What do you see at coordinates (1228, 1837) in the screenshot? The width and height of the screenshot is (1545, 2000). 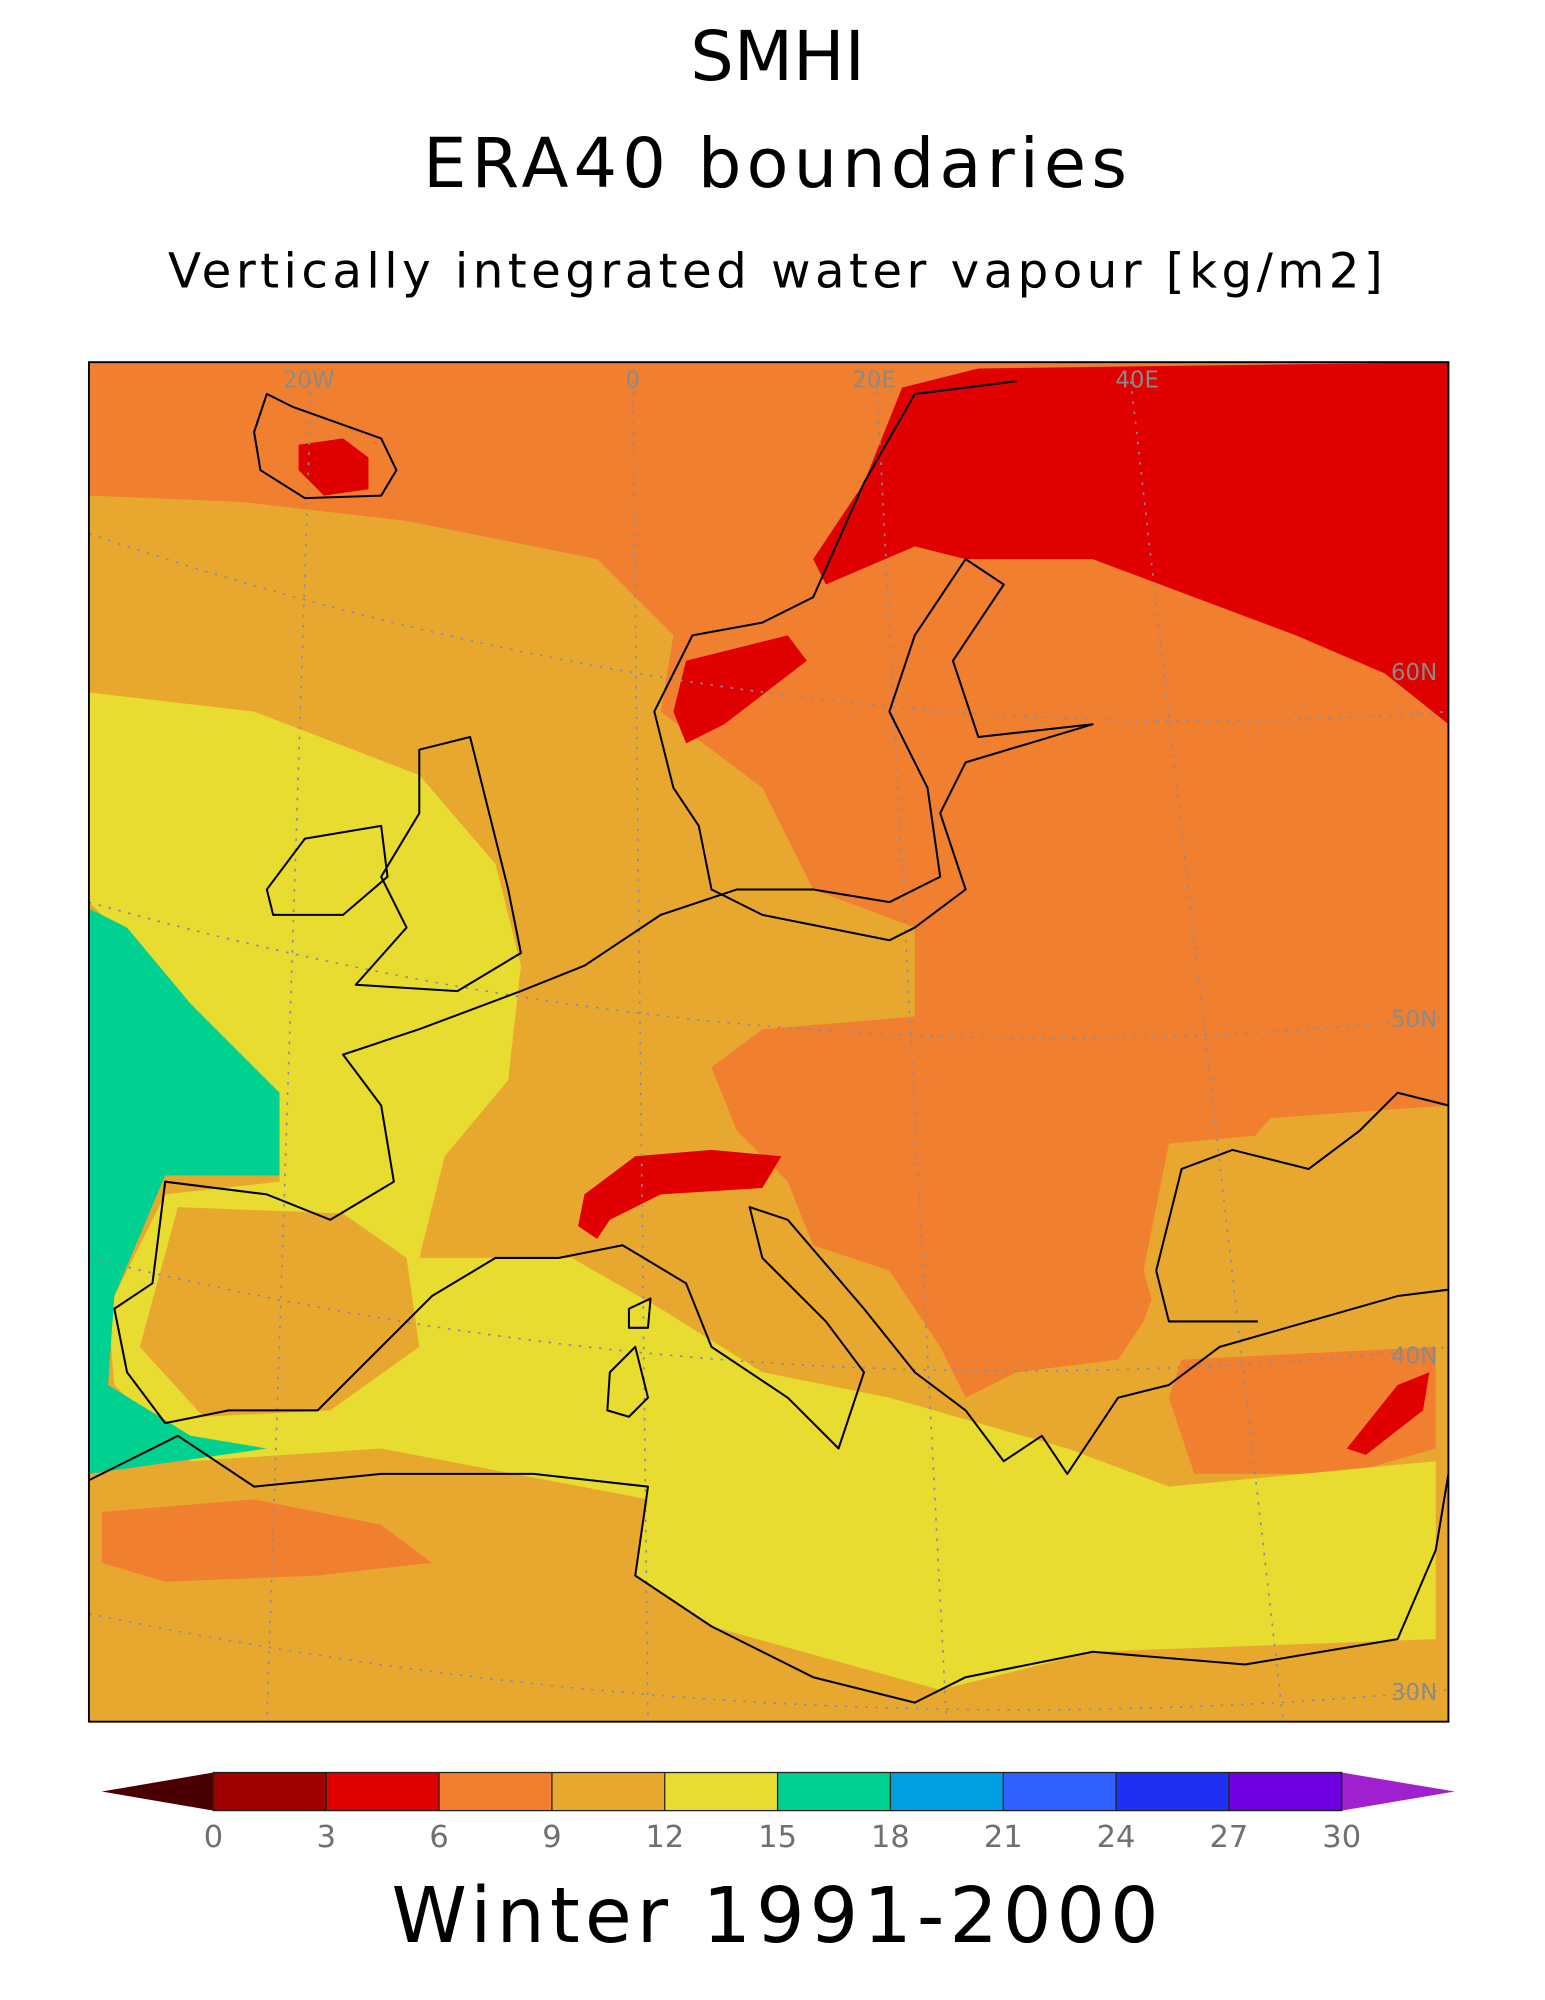 I see `colorbar-tick-label: 27` at bounding box center [1228, 1837].